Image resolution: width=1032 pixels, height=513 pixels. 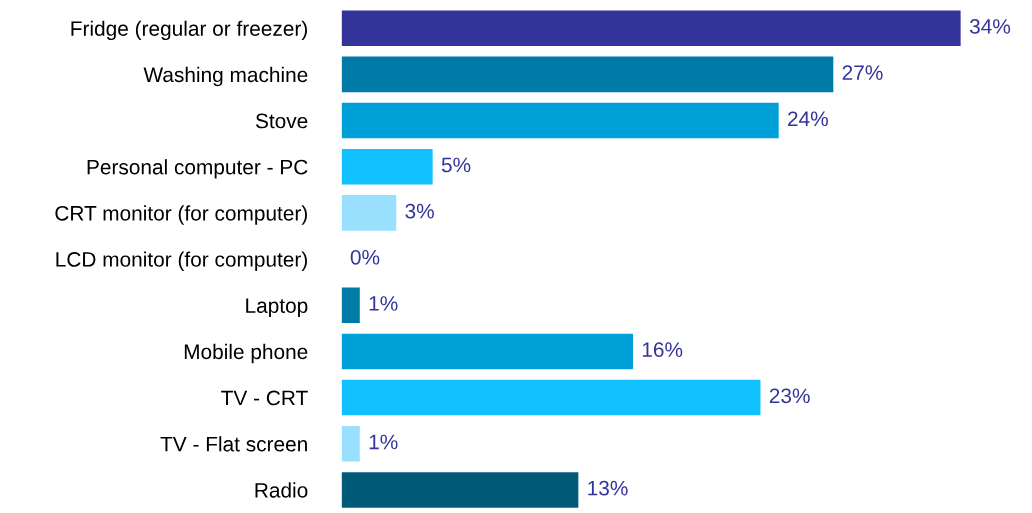 What do you see at coordinates (181, 215) in the screenshot?
I see `y-tick-label: CRT monitor (for computer)` at bounding box center [181, 215].